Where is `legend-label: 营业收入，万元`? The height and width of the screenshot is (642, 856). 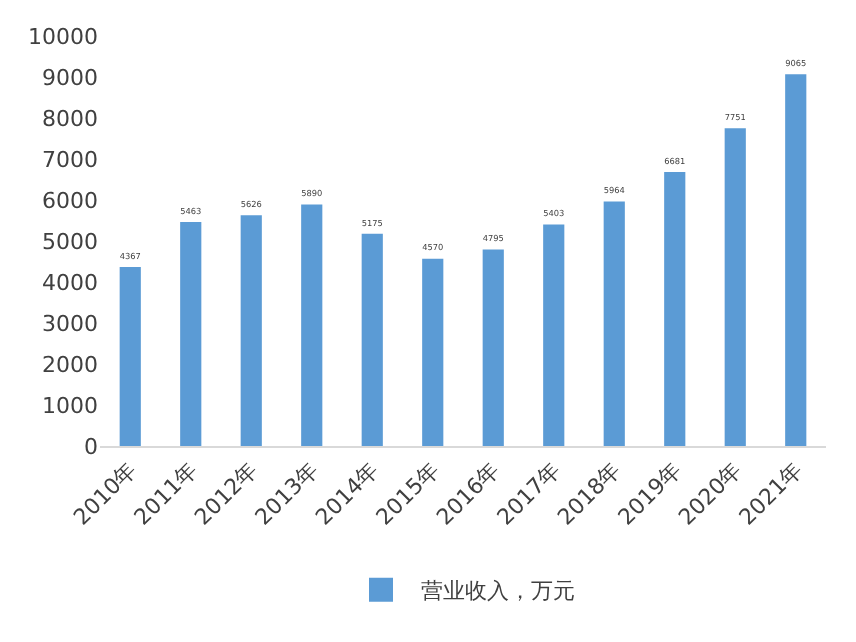
legend-label: 营业收入，万元 is located at coordinates (498, 591).